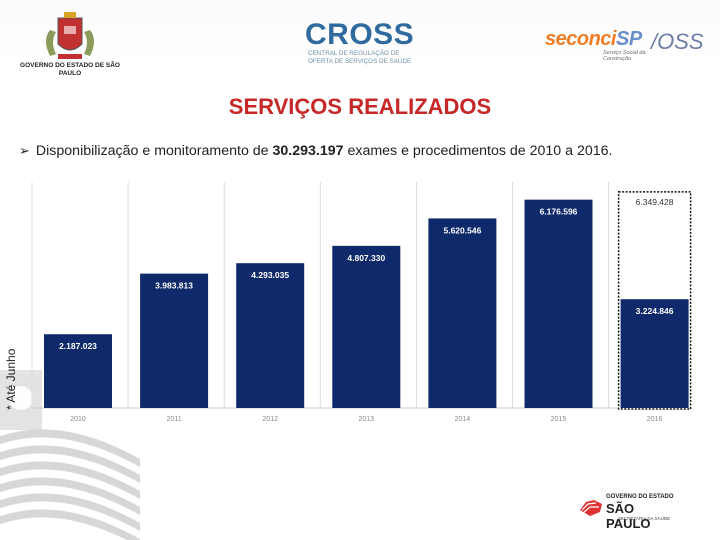 Image resolution: width=720 pixels, height=540 pixels. I want to click on slide-title: SERVIÇOS REALIZADOS, so click(360, 106).